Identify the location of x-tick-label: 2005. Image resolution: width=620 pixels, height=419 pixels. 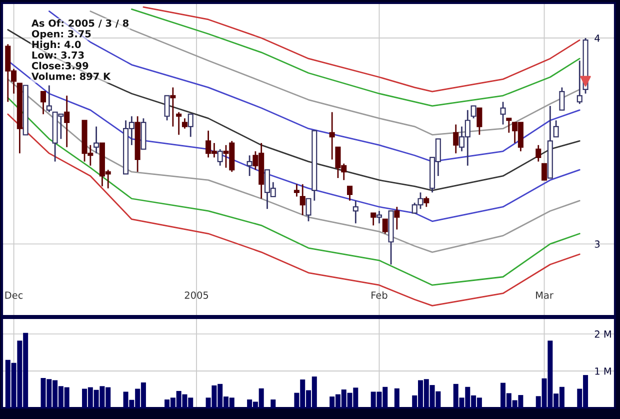
(196, 295).